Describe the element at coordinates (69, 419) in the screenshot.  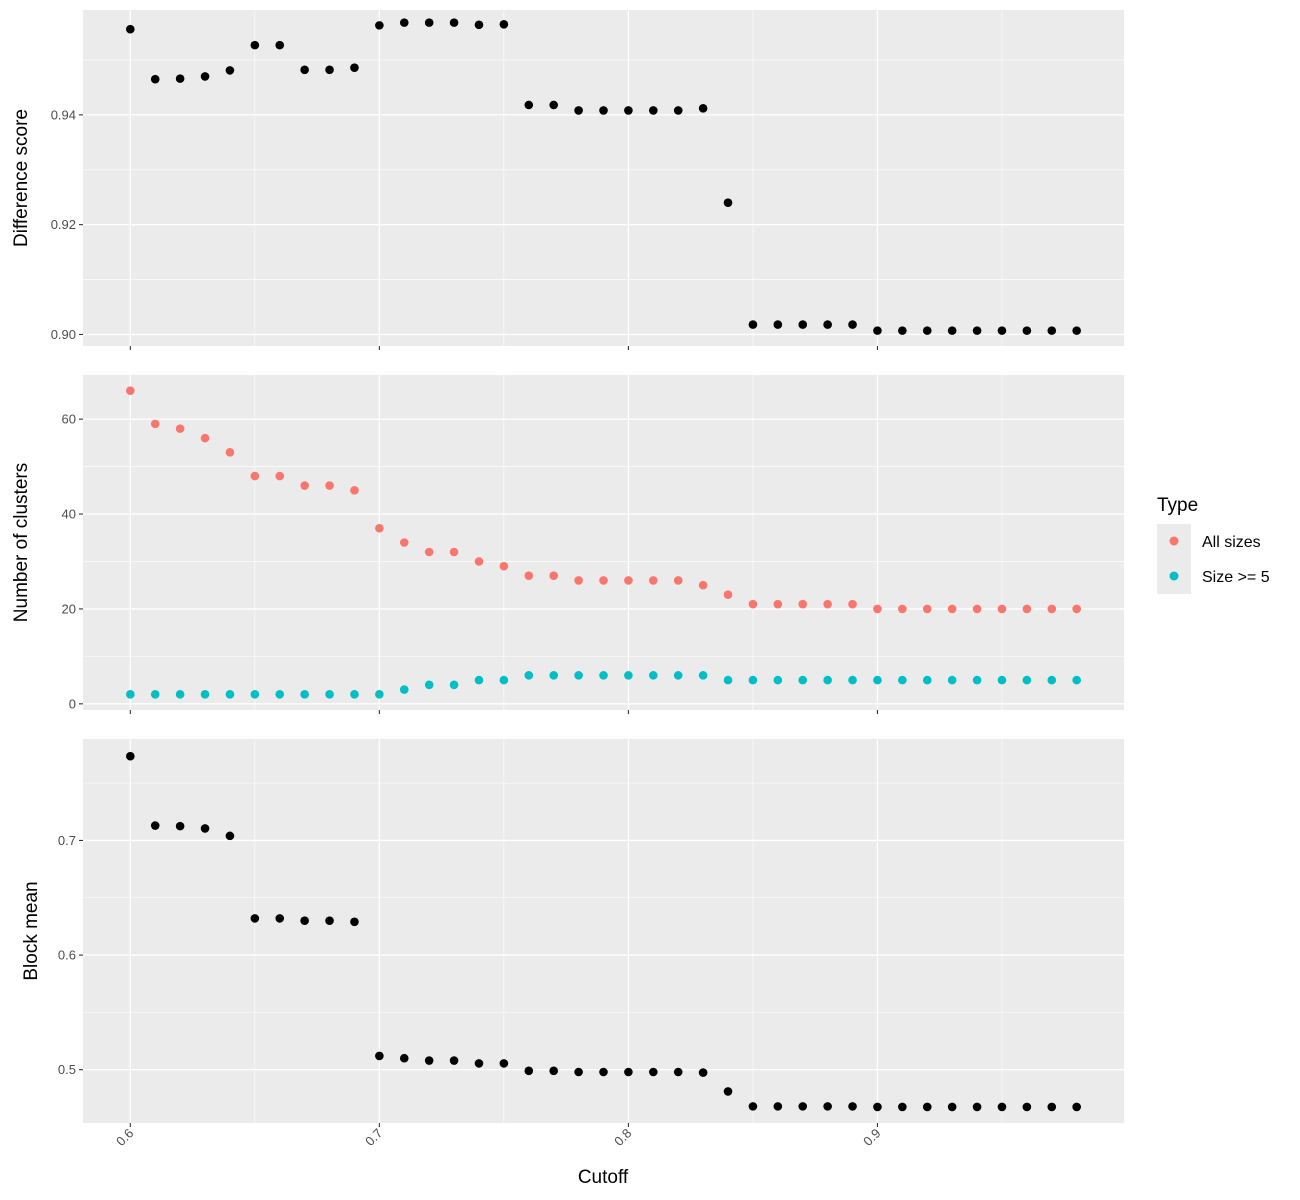
I see `y-tick-label: 60` at that location.